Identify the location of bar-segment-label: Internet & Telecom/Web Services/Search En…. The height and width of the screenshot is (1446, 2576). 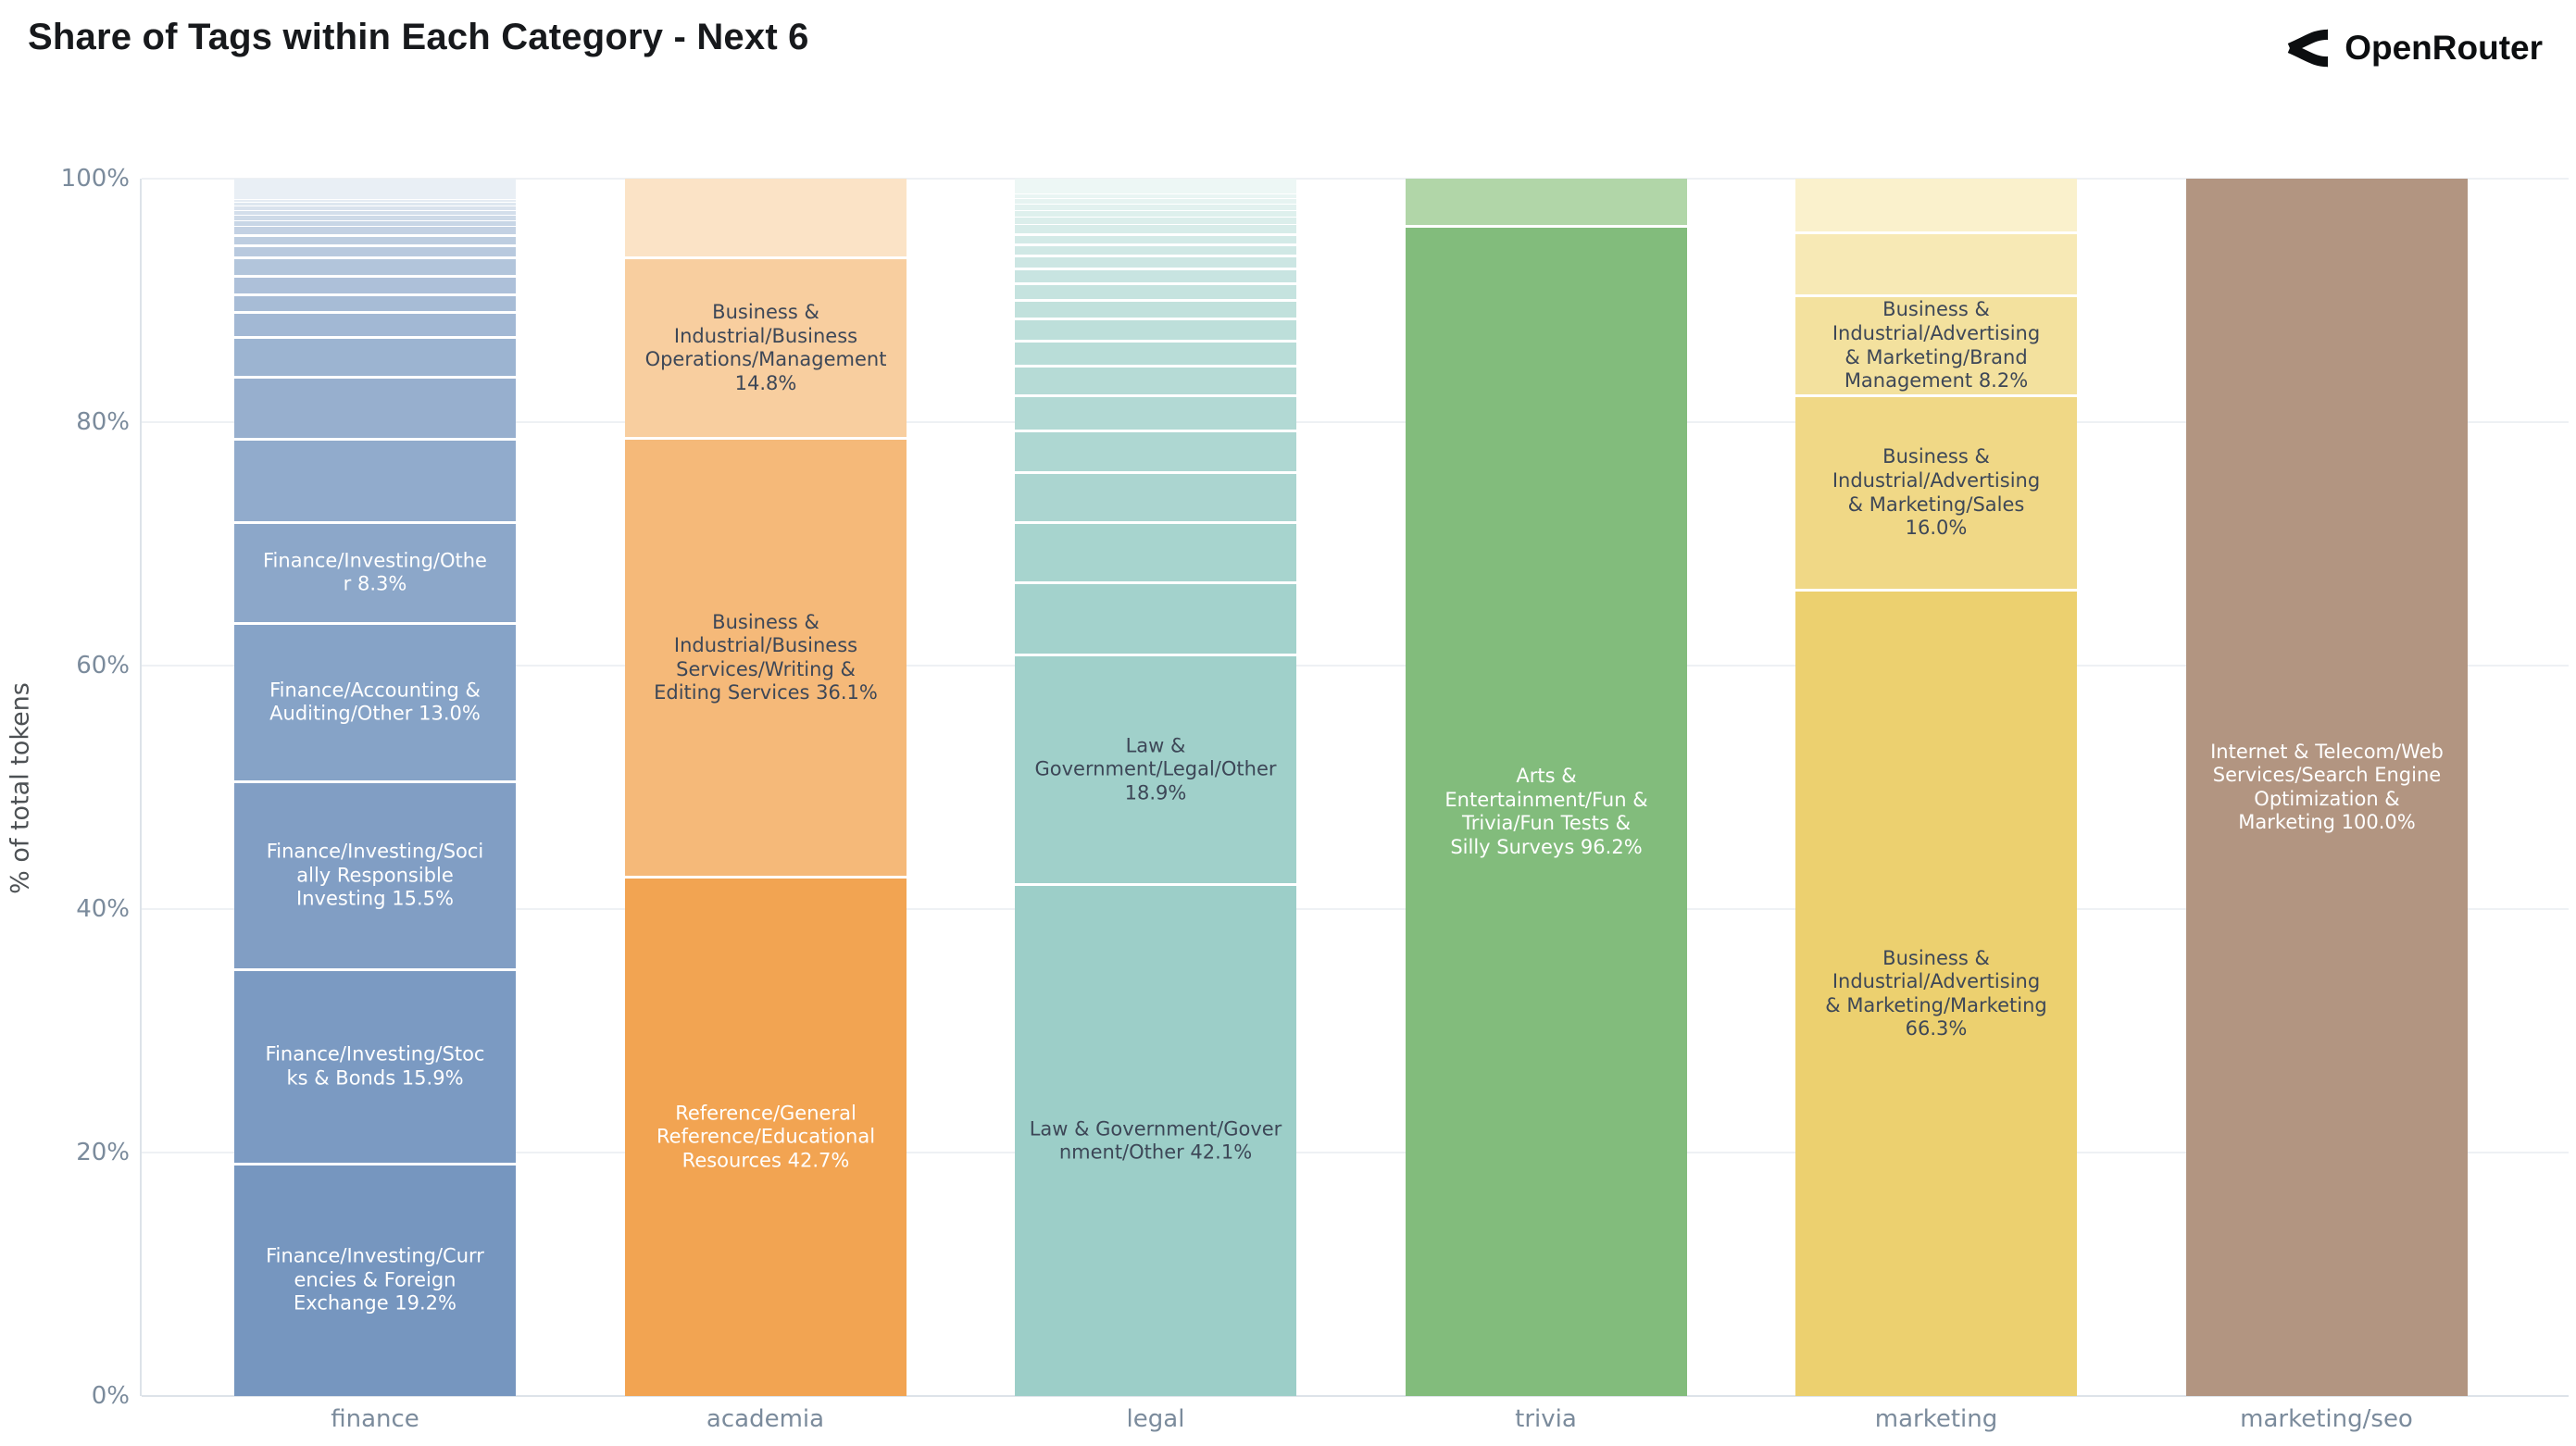
(2327, 787).